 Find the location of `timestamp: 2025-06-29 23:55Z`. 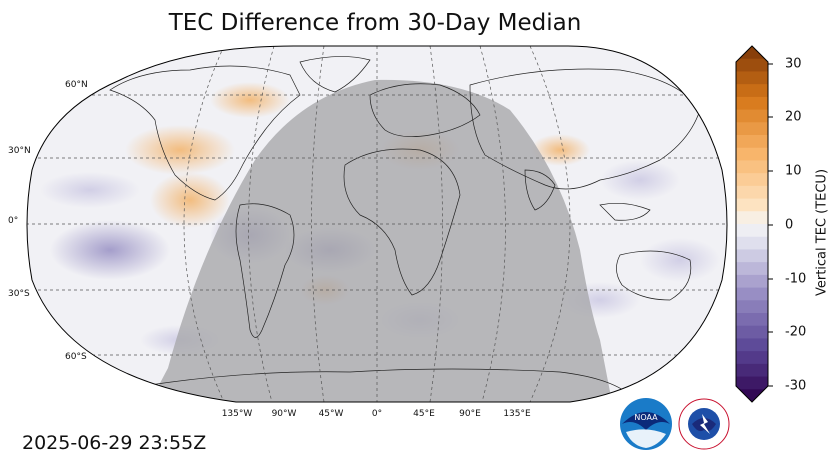

timestamp: 2025-06-29 23:55Z is located at coordinates (114, 443).